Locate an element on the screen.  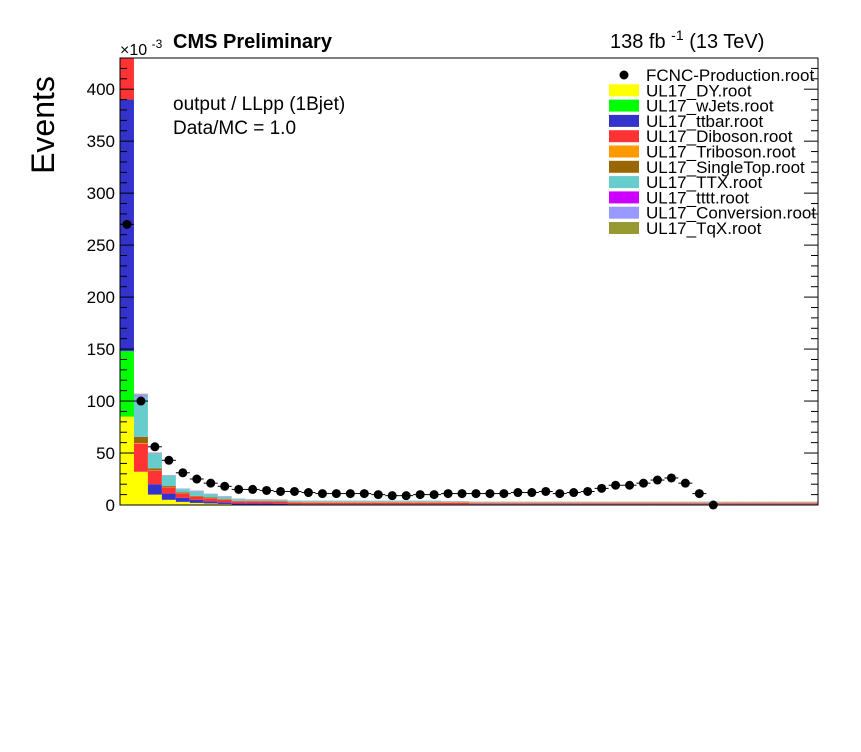
y-tick-label: 150 is located at coordinates (101, 349).